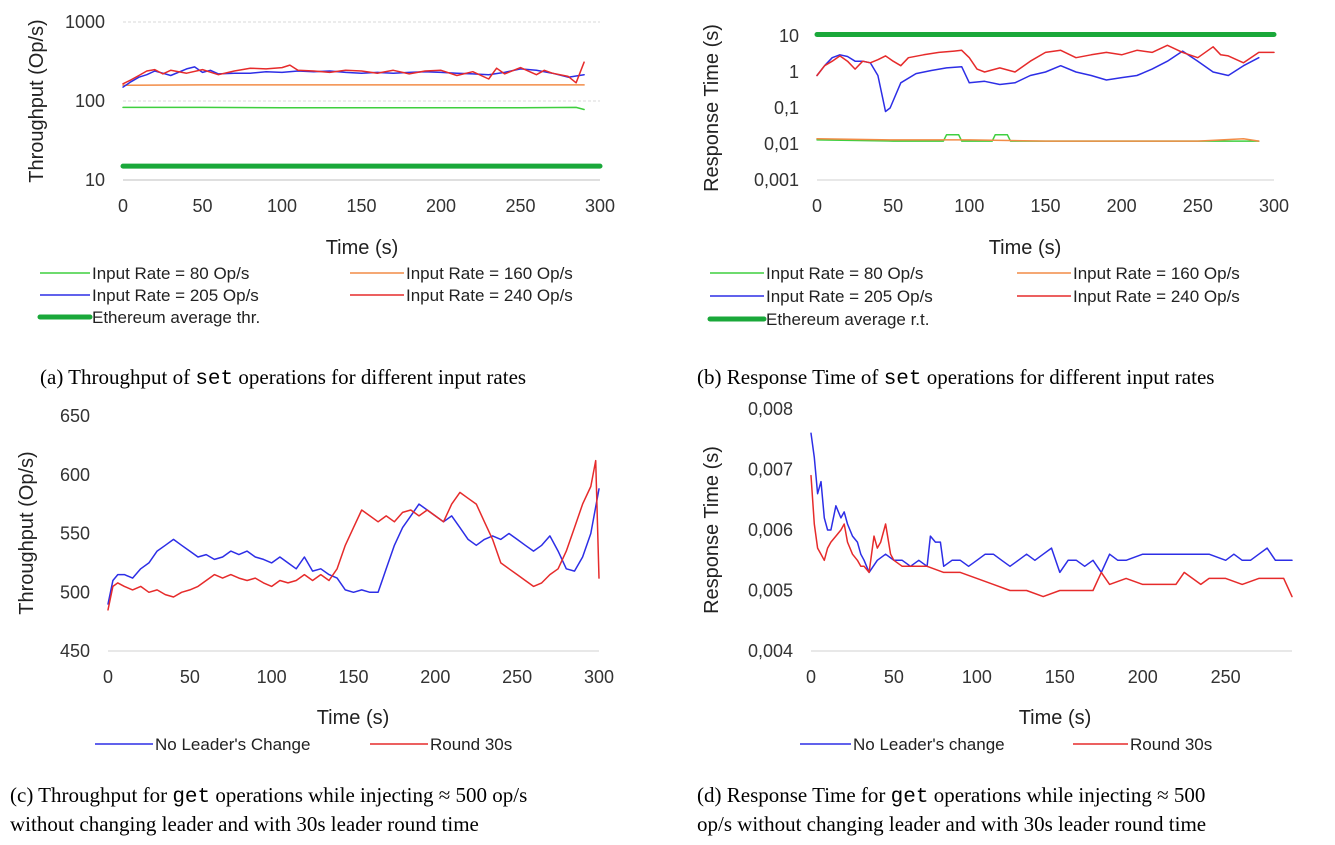 The width and height of the screenshot is (1335, 845). Describe the element at coordinates (909, 797) in the screenshot. I see `caption-d-code: get` at that location.